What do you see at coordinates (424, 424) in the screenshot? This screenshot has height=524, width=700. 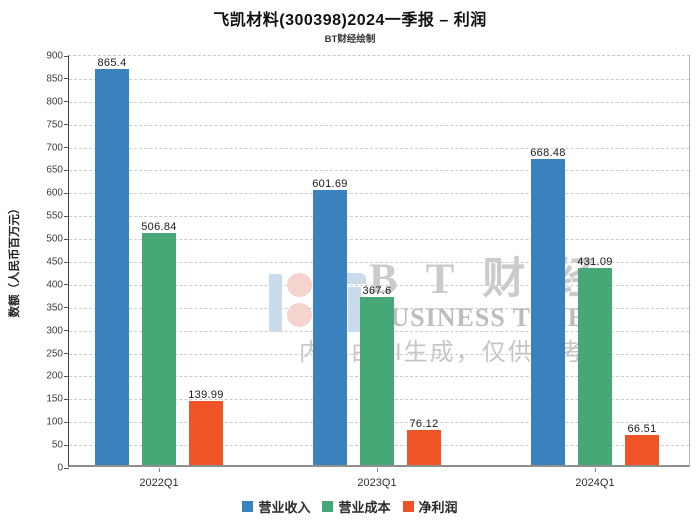 I see `bar-value-净利润-2023Q1: 76.12` at bounding box center [424, 424].